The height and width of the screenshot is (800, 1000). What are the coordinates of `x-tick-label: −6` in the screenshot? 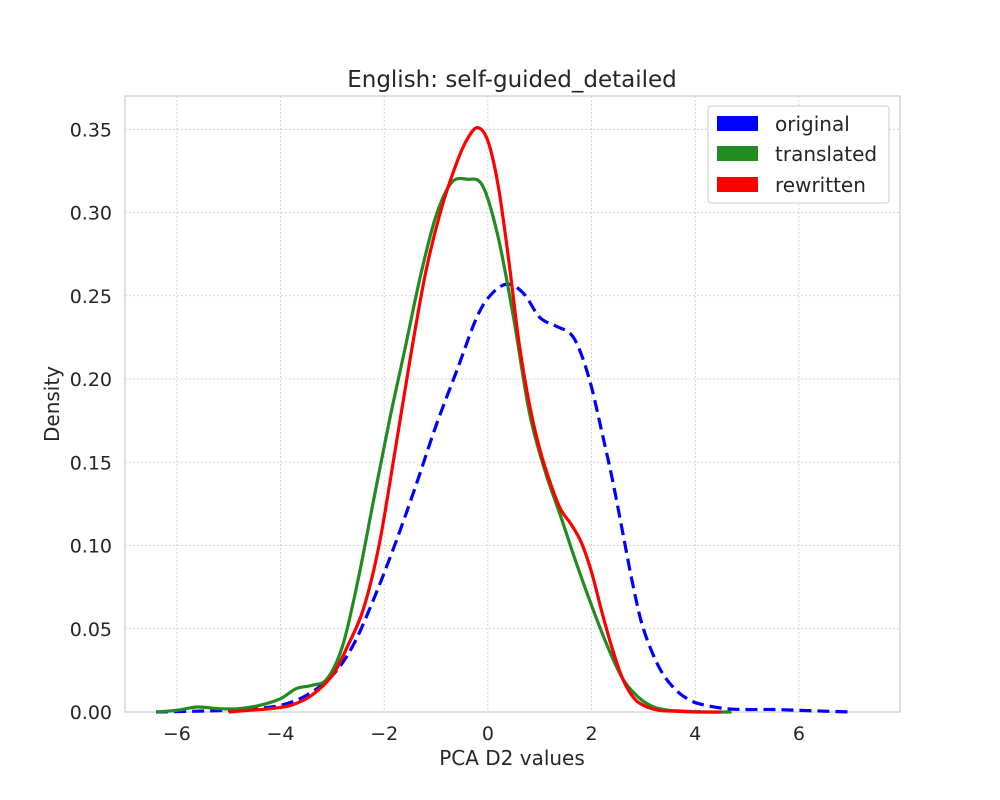 It's located at (177, 734).